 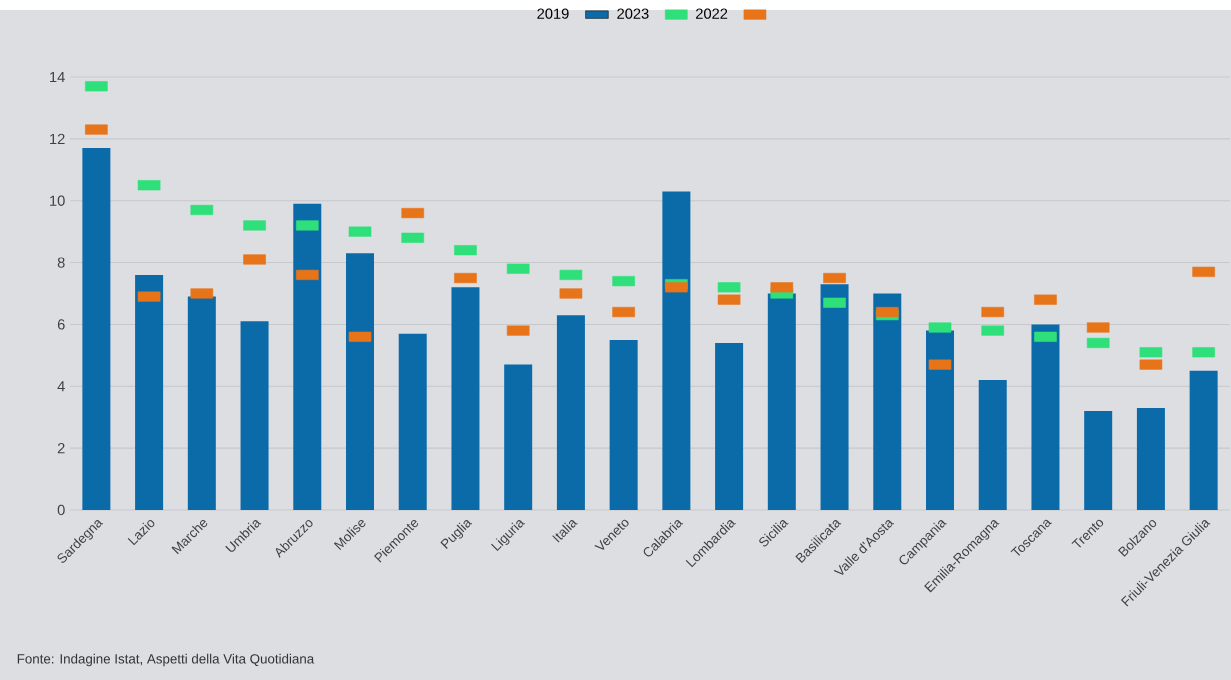 What do you see at coordinates (61, 448) in the screenshot?
I see `y-tick-label: 2` at bounding box center [61, 448].